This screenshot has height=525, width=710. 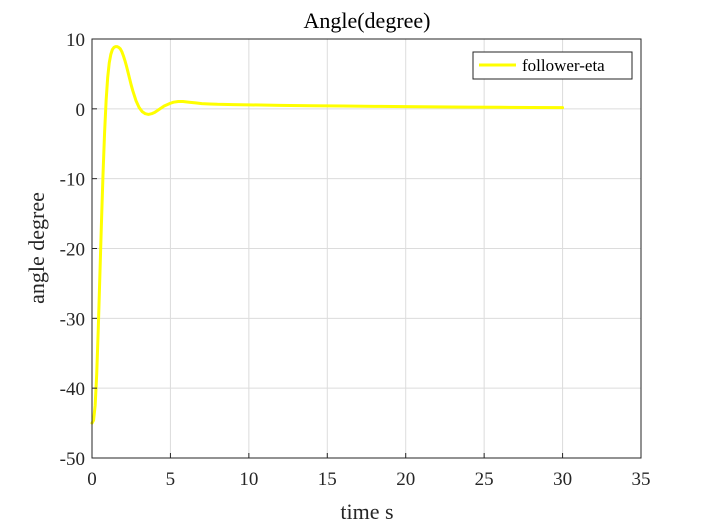 I want to click on x-tick-label: 10, so click(x=248, y=479).